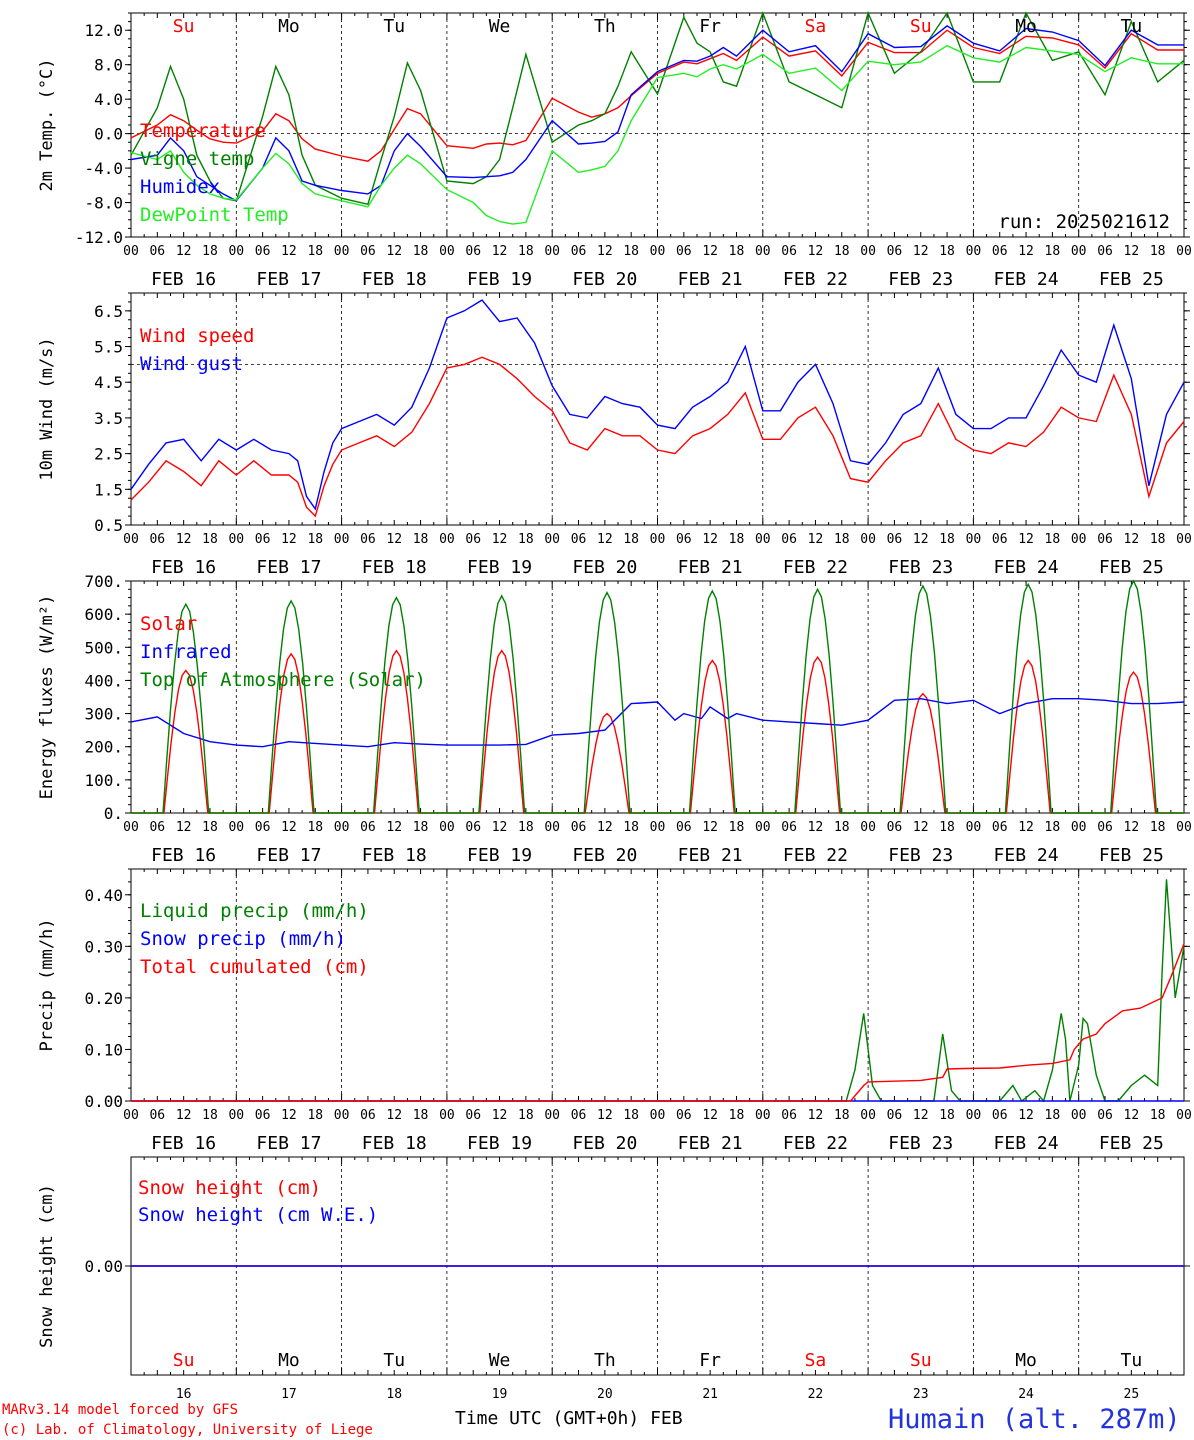 The height and width of the screenshot is (1440, 1194). Describe the element at coordinates (258, 1215) in the screenshot. I see `legend-entry: Snow height (cm W.E.)` at that location.